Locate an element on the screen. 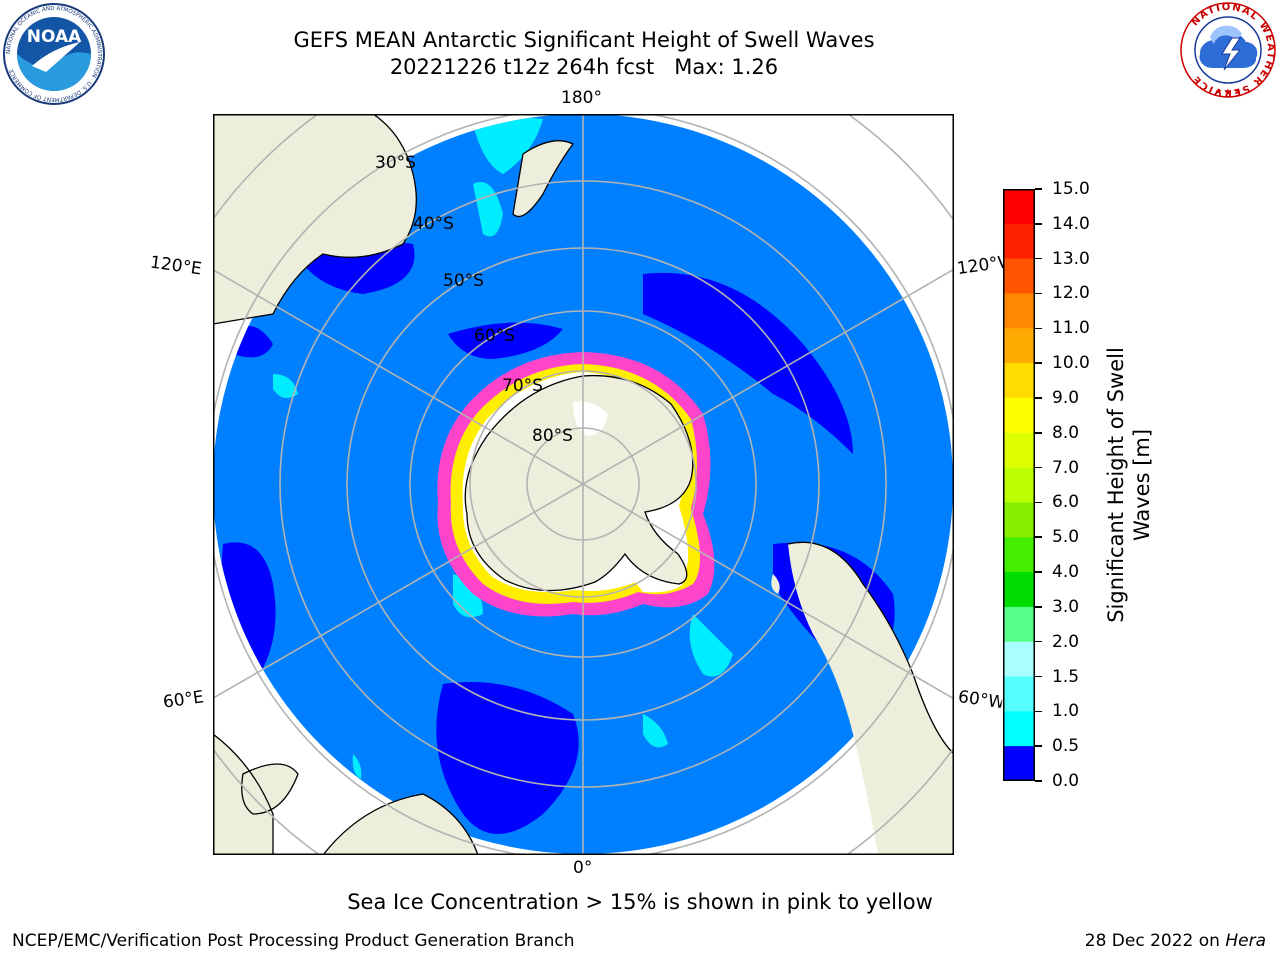  colorbar-tick-label: 14.0 is located at coordinates (1071, 223).